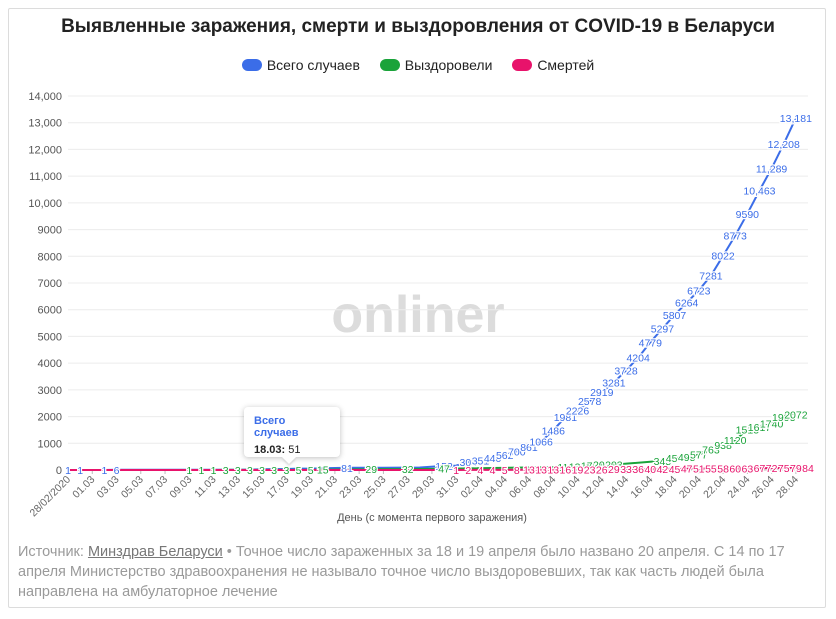 The width and height of the screenshot is (836, 619). I want to click on x-tick-label: 20.04, so click(690, 487).